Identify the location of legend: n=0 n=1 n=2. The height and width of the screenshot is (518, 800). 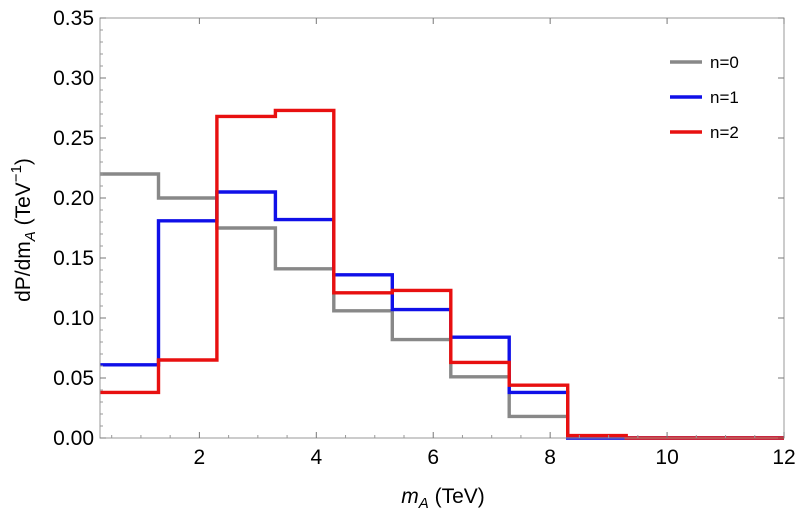
(704, 97).